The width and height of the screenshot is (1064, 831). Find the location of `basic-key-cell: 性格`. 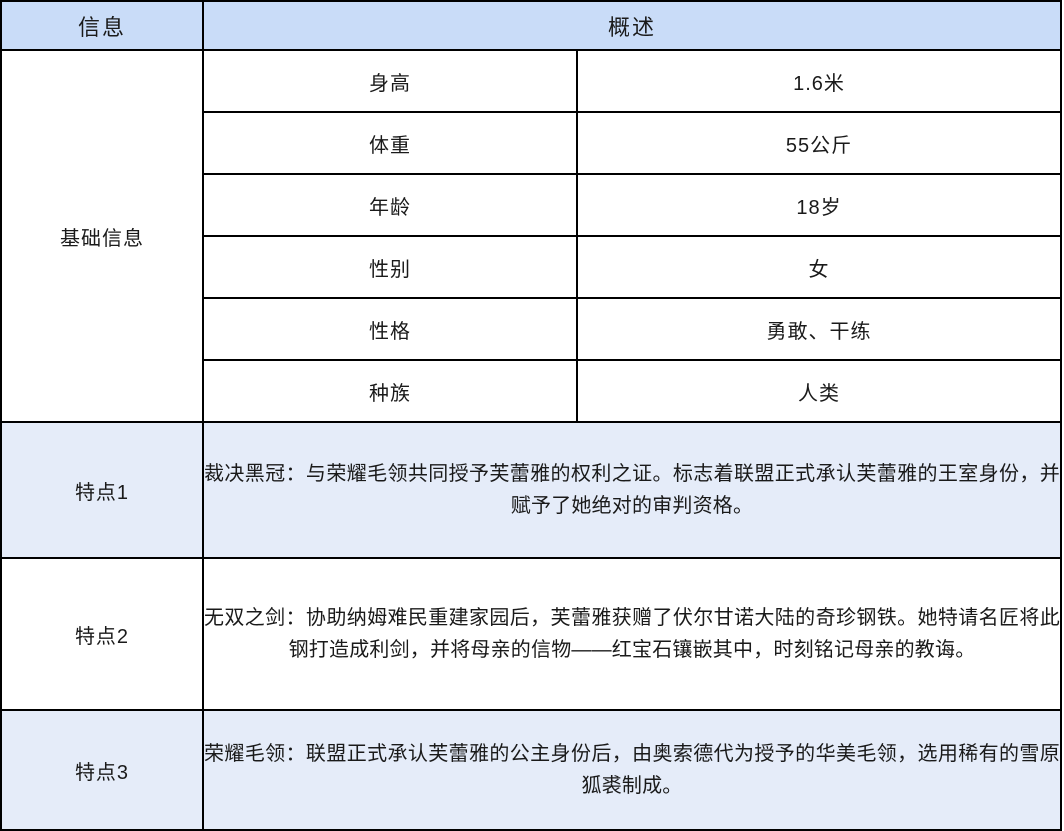

basic-key-cell: 性格 is located at coordinates (390, 329).